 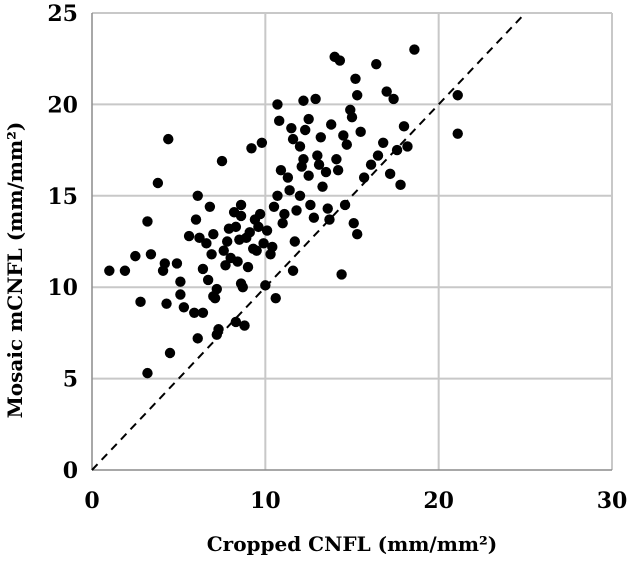 What do you see at coordinates (355, 501) in the screenshot?
I see `x-tick-labels: 0 10 20 30` at bounding box center [355, 501].